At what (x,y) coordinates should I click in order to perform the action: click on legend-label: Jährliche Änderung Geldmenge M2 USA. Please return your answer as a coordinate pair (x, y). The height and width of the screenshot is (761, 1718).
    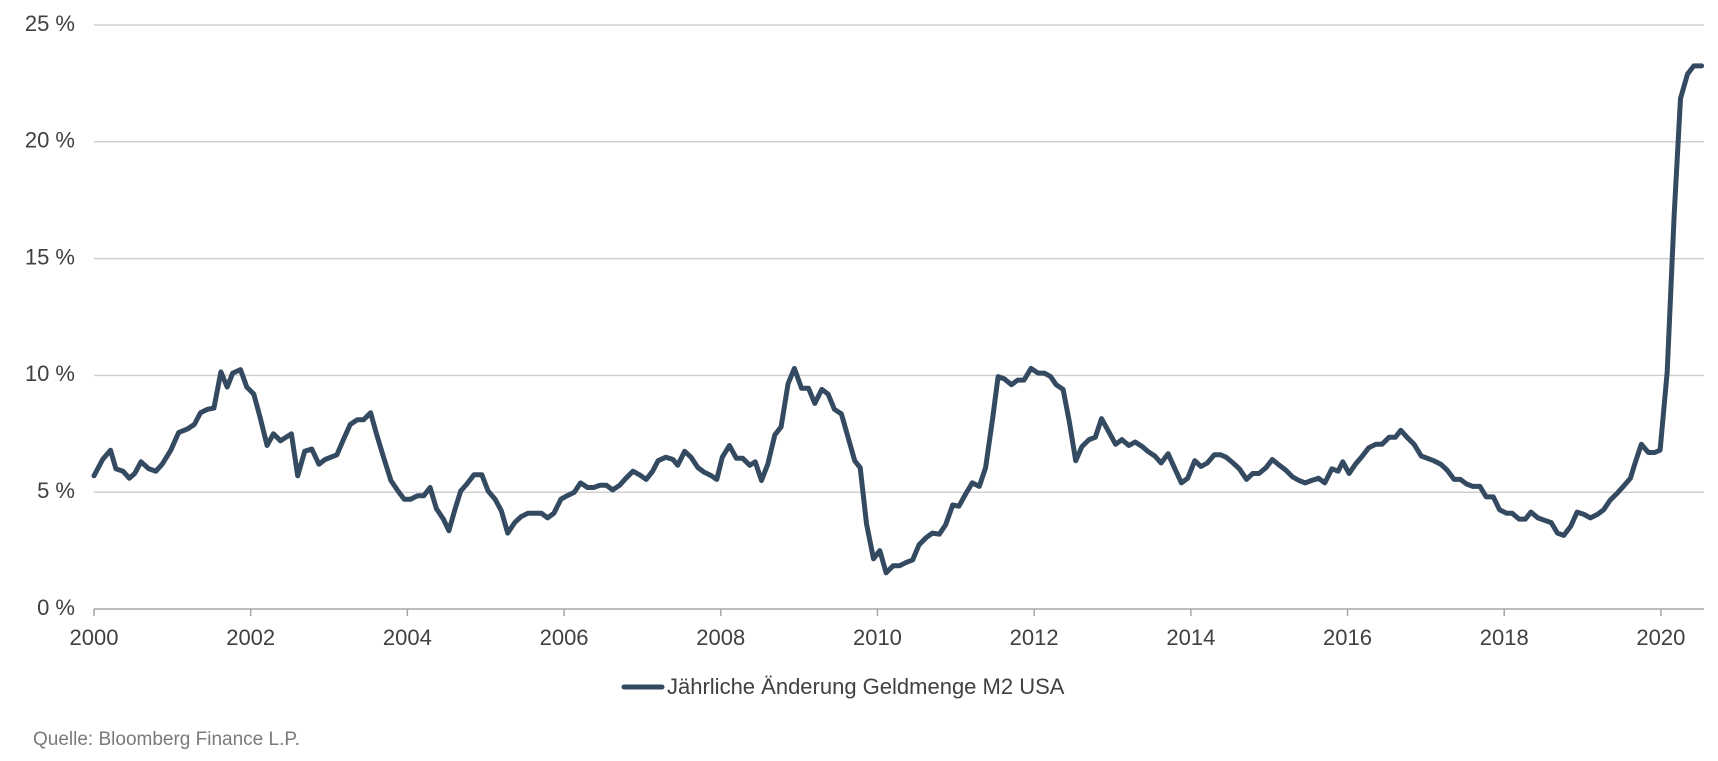
    Looking at the image, I should click on (866, 686).